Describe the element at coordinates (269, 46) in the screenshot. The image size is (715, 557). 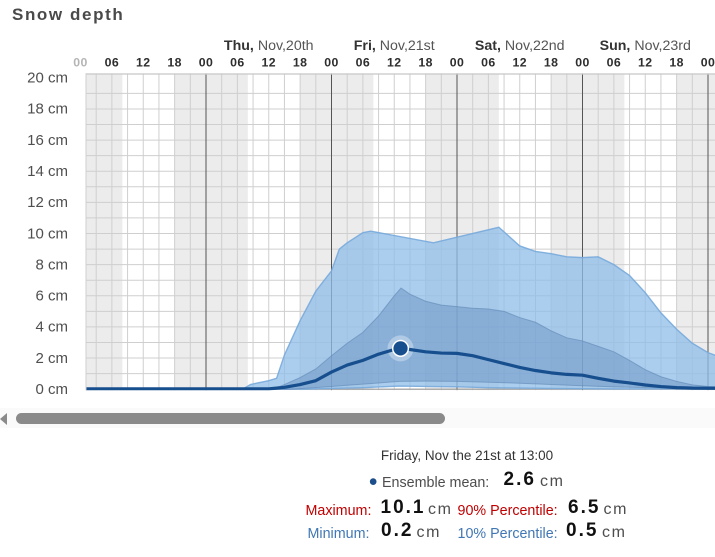
I see `svg-text: Thu, Nov,20th` at that location.